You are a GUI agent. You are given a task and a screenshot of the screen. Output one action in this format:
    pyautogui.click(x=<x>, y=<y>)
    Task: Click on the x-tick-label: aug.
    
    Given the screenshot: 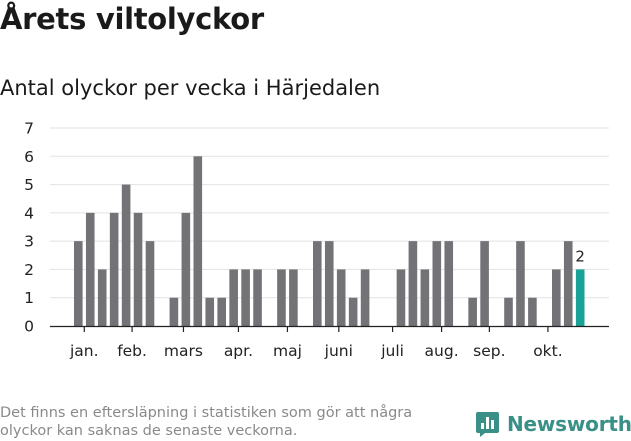 What is the action you would take?
    pyautogui.click(x=442, y=351)
    